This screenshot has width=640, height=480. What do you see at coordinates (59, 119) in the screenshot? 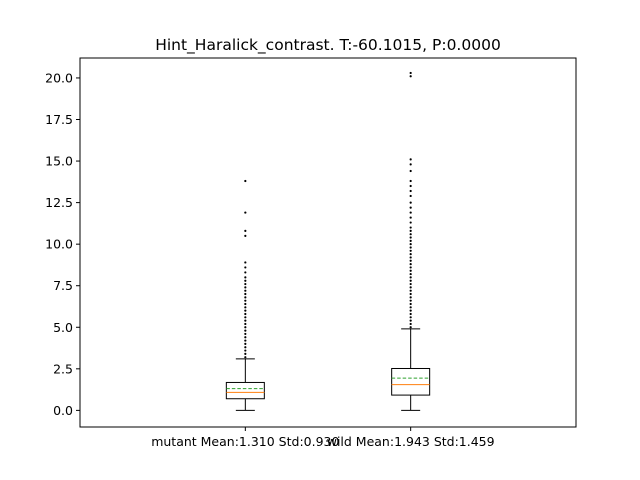
I see `y-tick-label: 17.5` at bounding box center [59, 119].